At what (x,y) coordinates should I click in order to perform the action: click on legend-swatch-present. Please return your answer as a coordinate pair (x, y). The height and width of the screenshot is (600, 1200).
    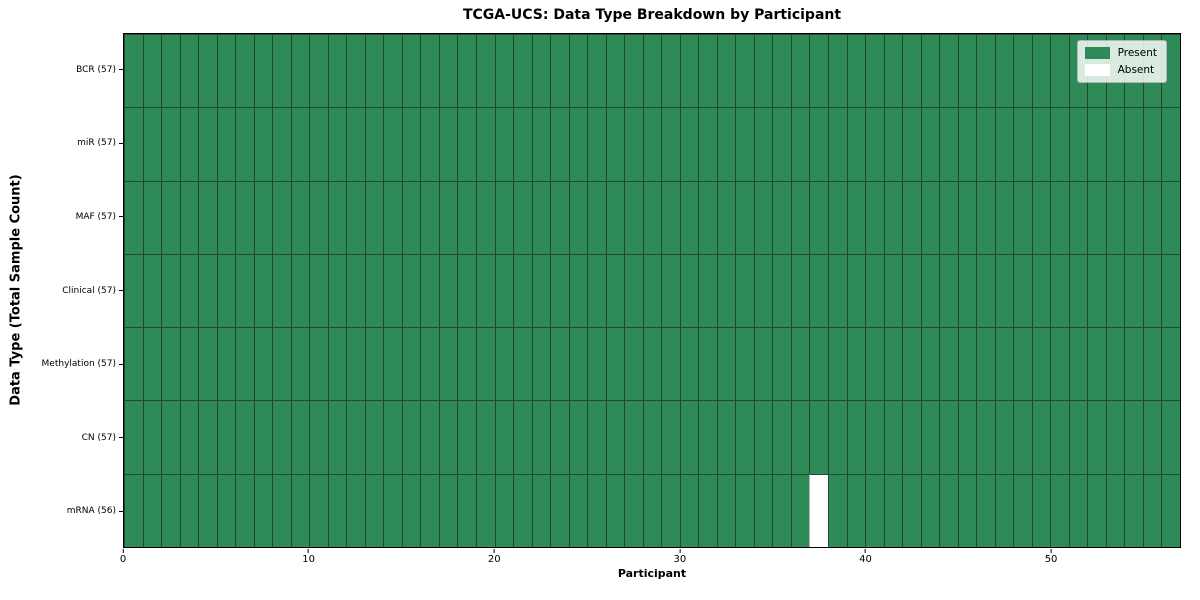
    Looking at the image, I should click on (1097, 53).